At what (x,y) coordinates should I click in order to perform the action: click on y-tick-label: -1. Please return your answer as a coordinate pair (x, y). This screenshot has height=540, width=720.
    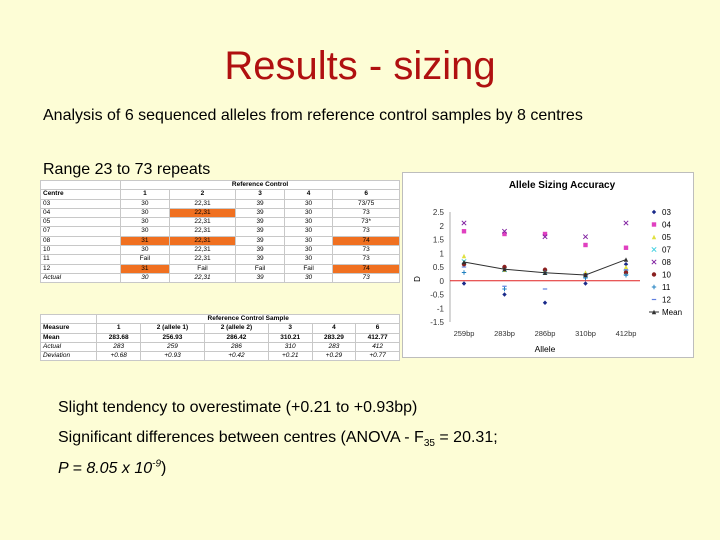
    Looking at the image, I should click on (441, 308).